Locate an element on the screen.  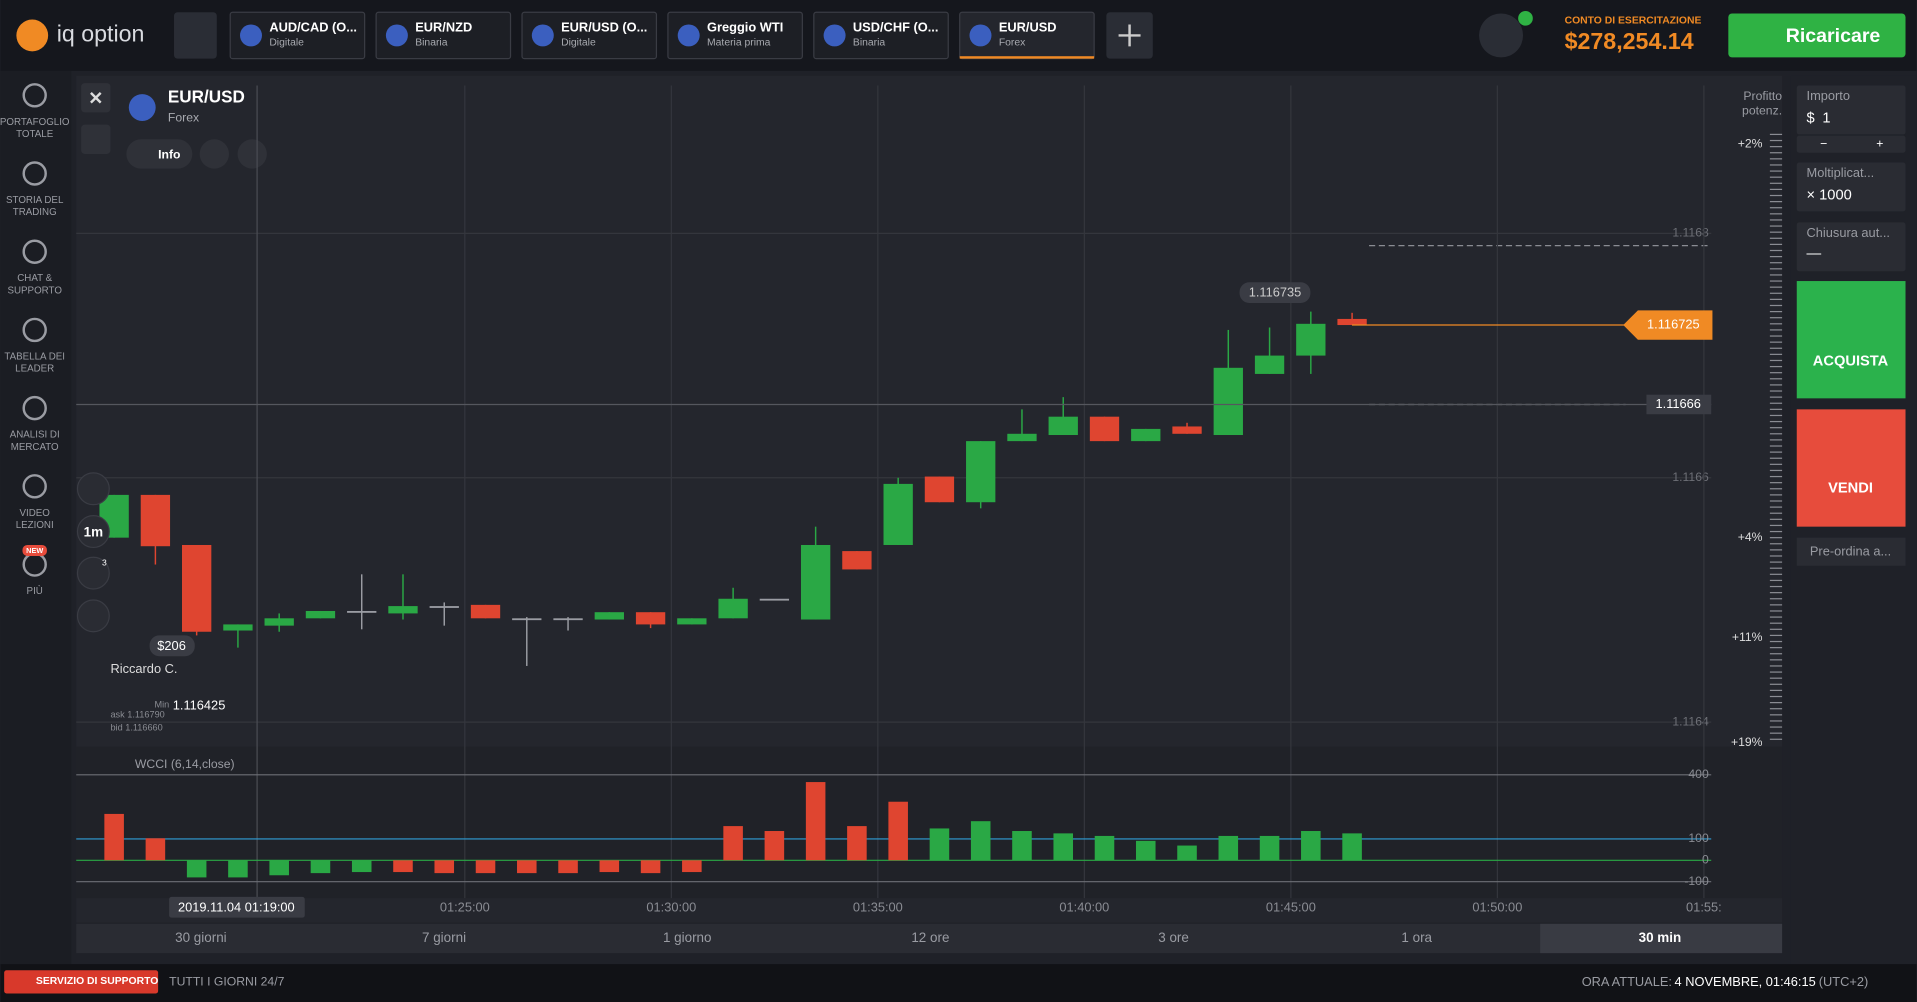
tab-sub: Materia prima is located at coordinates (739, 43).